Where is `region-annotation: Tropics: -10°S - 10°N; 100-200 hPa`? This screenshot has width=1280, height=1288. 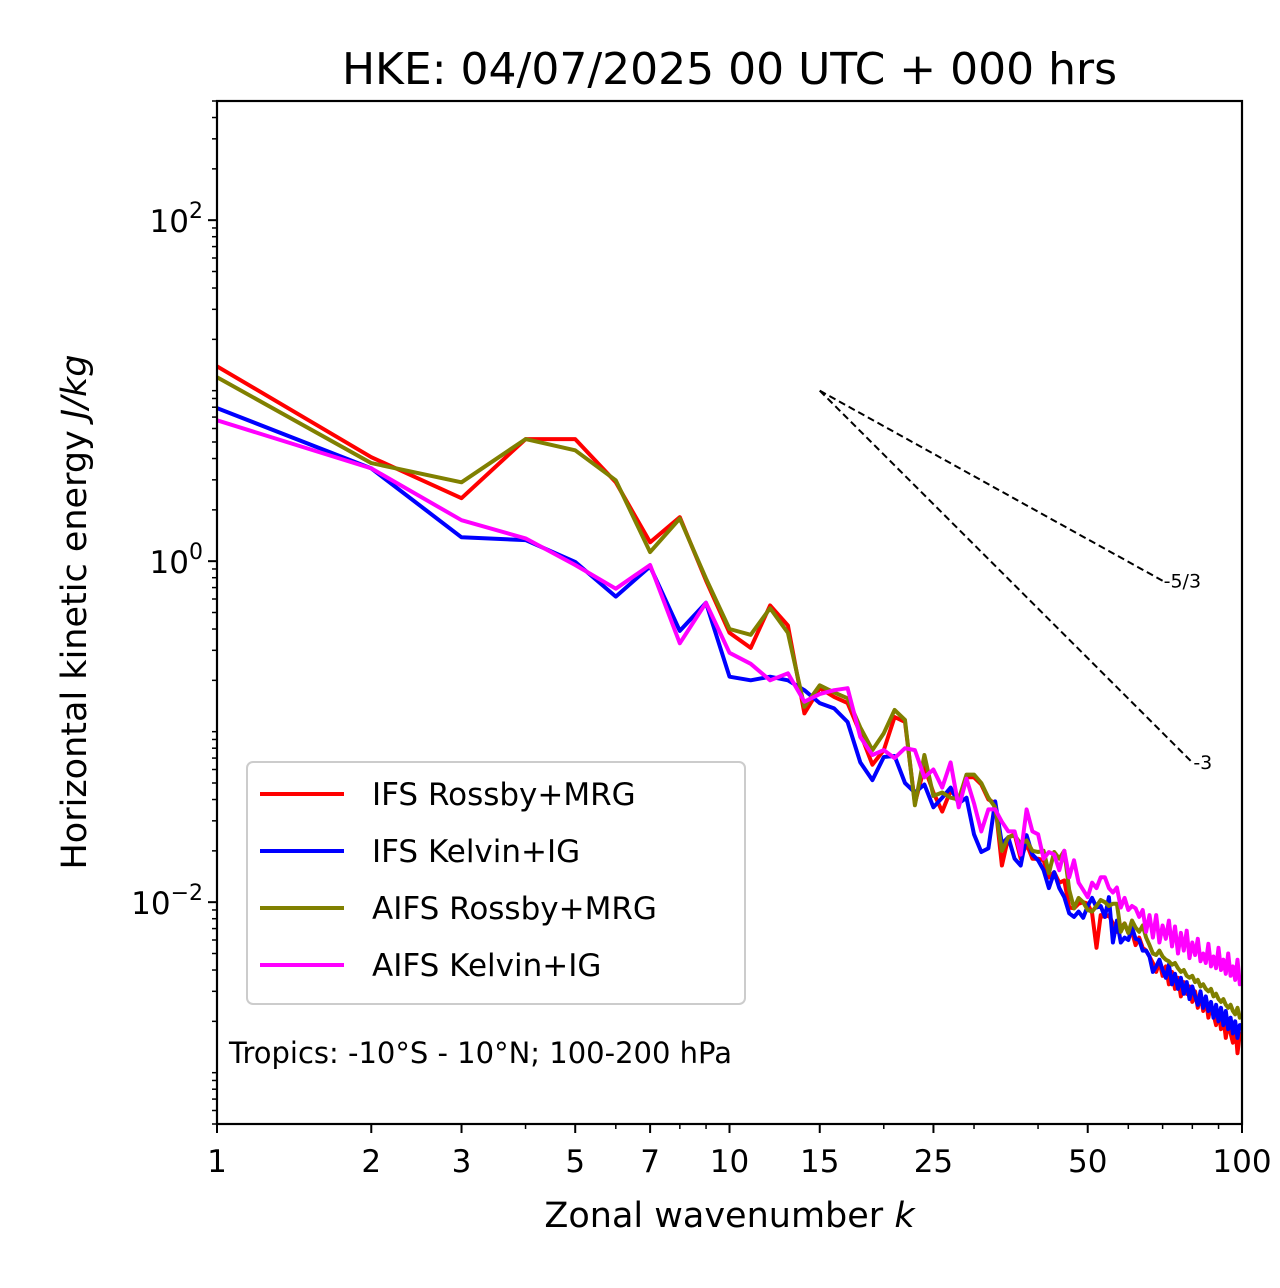
region-annotation: Tropics: -10°S - 10°N; 100-200 hPa is located at coordinates (480, 1053).